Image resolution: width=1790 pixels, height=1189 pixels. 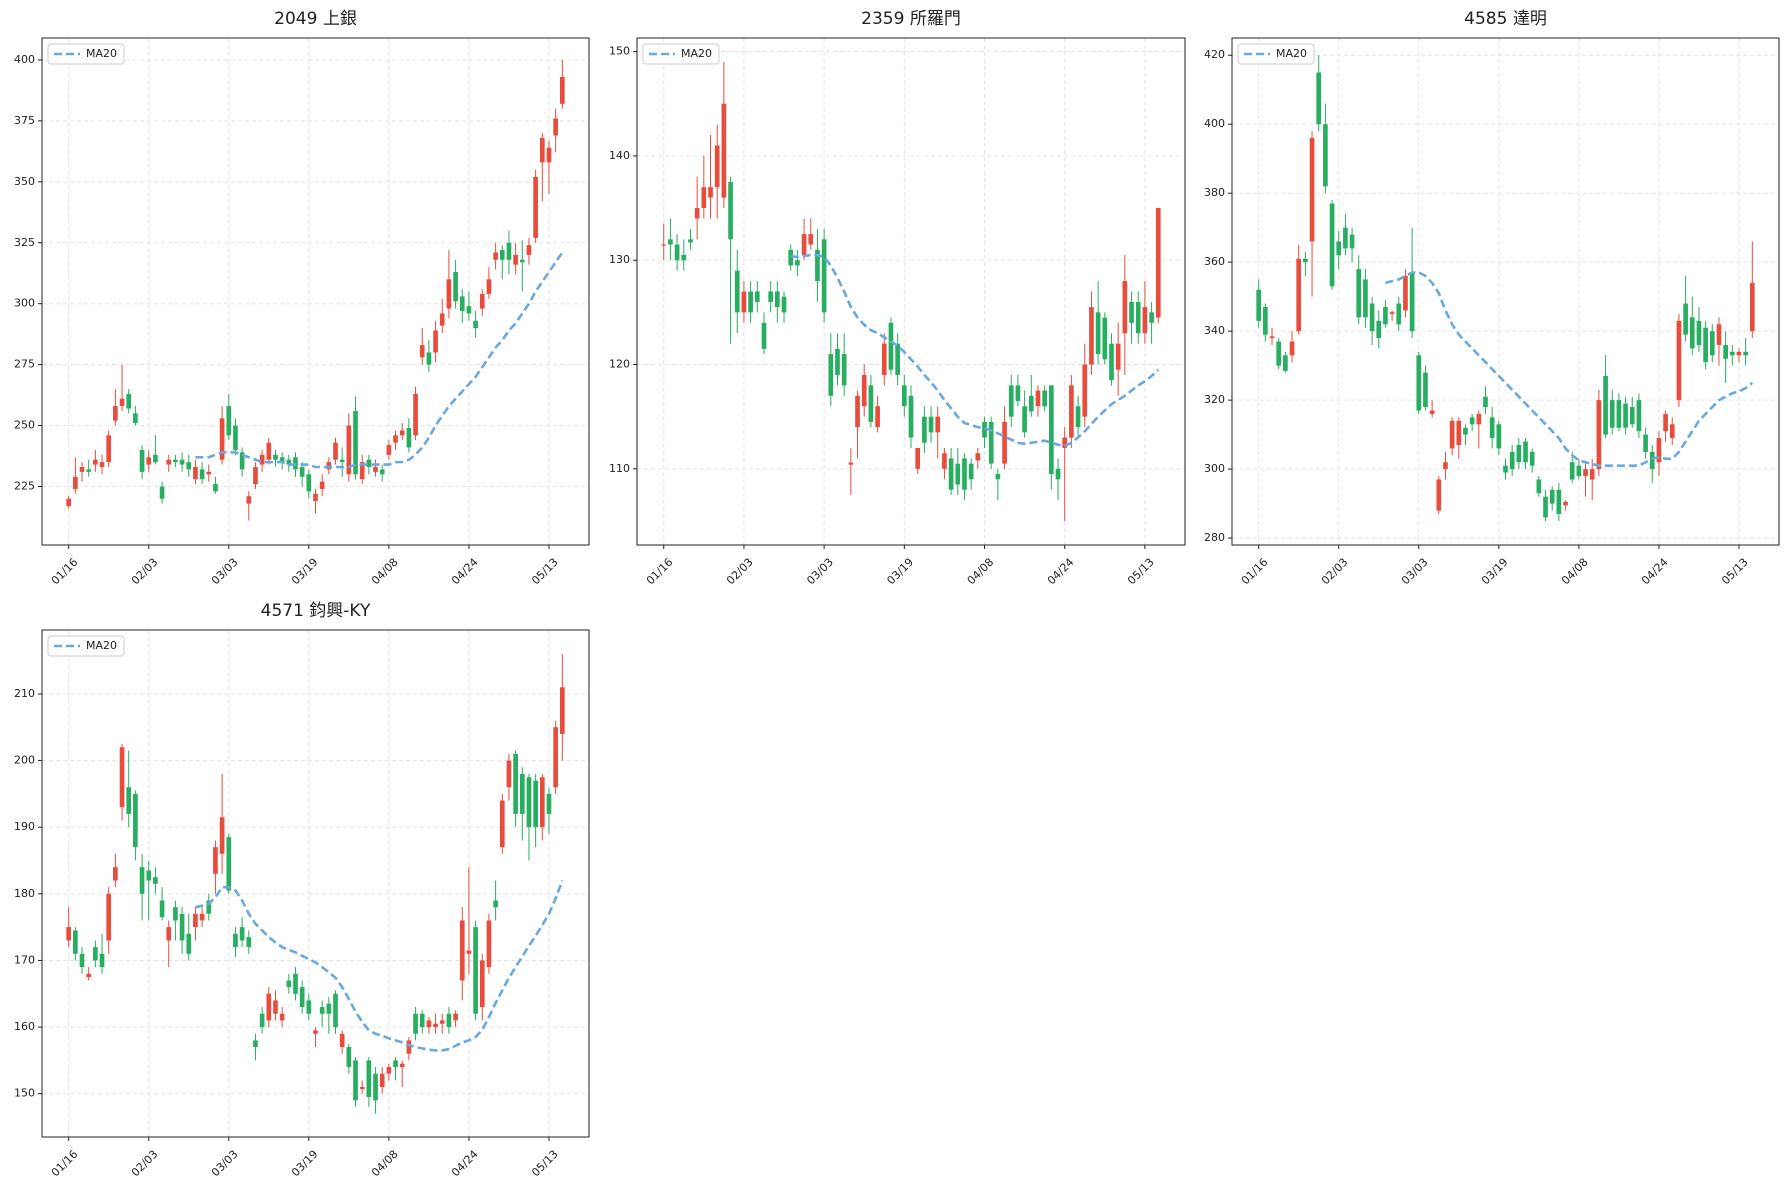 I want to click on plot-area, so click(x=315, y=291).